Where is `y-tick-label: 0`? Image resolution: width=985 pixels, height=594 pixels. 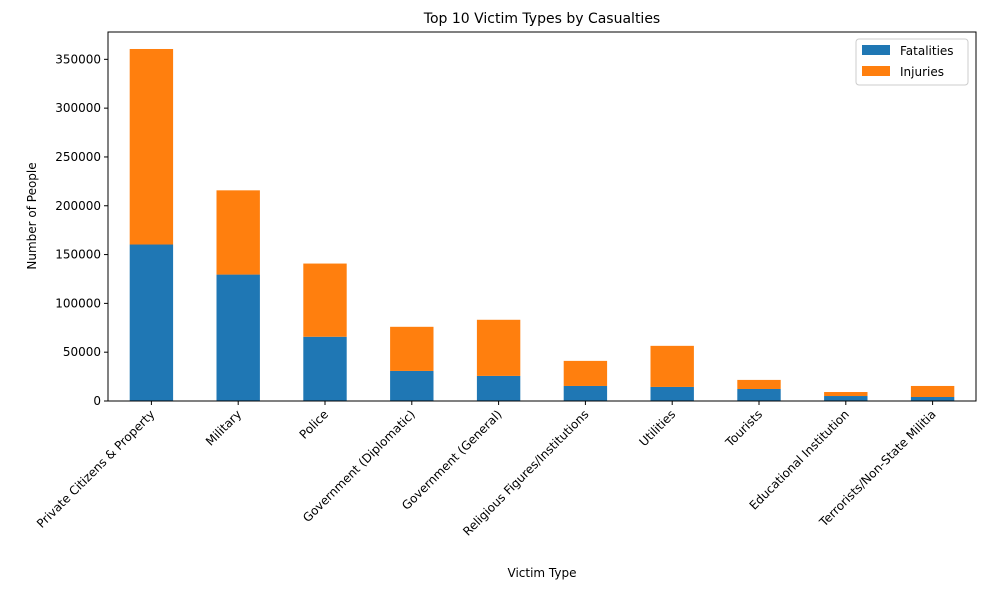
y-tick-label: 0 is located at coordinates (97, 401).